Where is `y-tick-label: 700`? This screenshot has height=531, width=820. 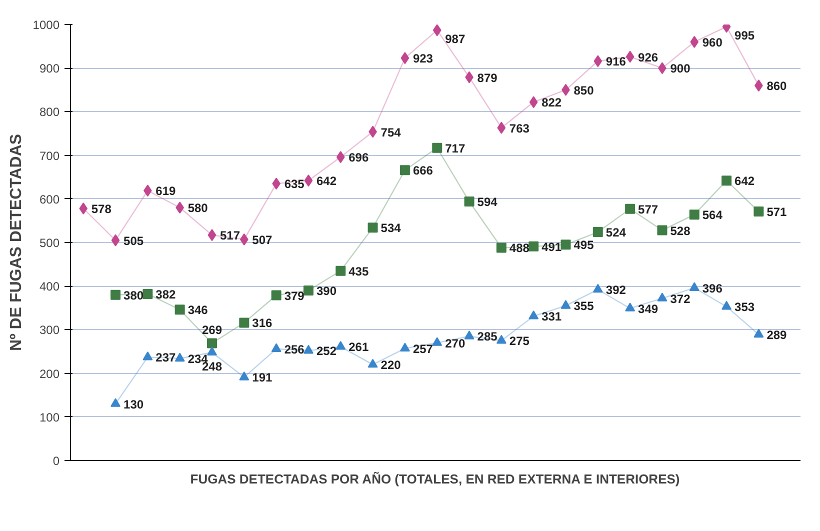
y-tick-label: 700 is located at coordinates (49, 155).